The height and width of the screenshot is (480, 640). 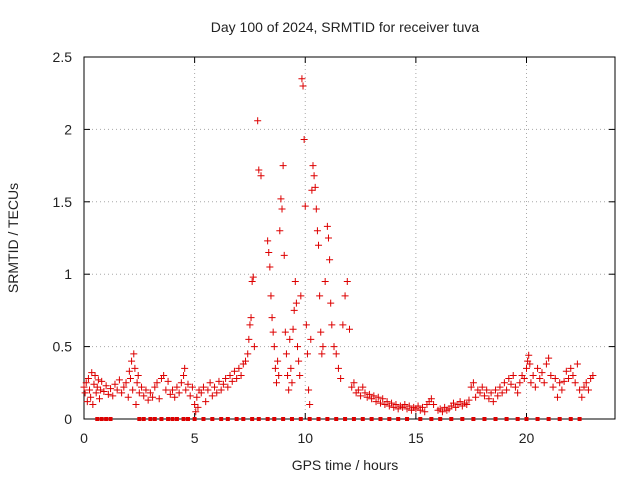 What do you see at coordinates (63, 202) in the screenshot?
I see `y-tick-label: 1.5` at bounding box center [63, 202].